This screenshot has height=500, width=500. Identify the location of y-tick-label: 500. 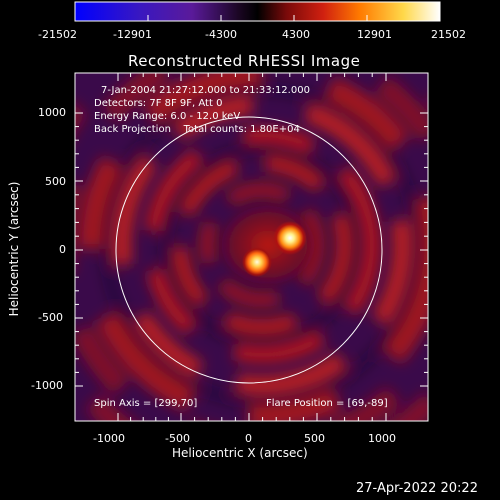
(55, 181).